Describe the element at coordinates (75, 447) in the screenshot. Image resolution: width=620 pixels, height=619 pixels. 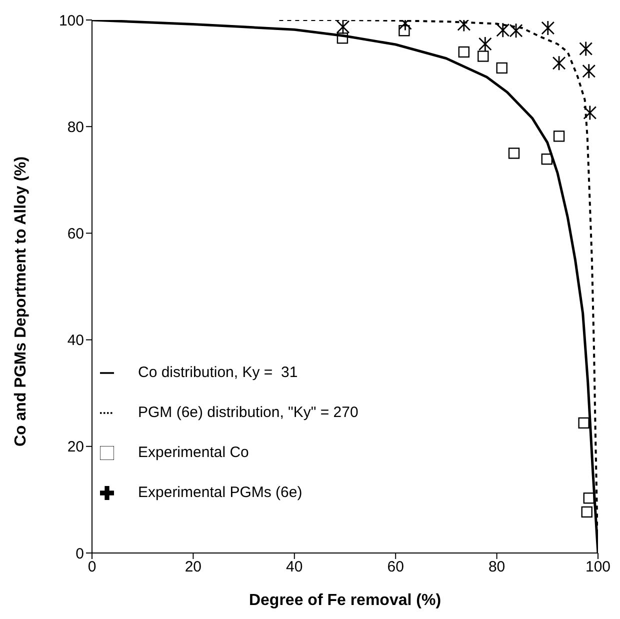
I see `y-tick-label: 20` at that location.